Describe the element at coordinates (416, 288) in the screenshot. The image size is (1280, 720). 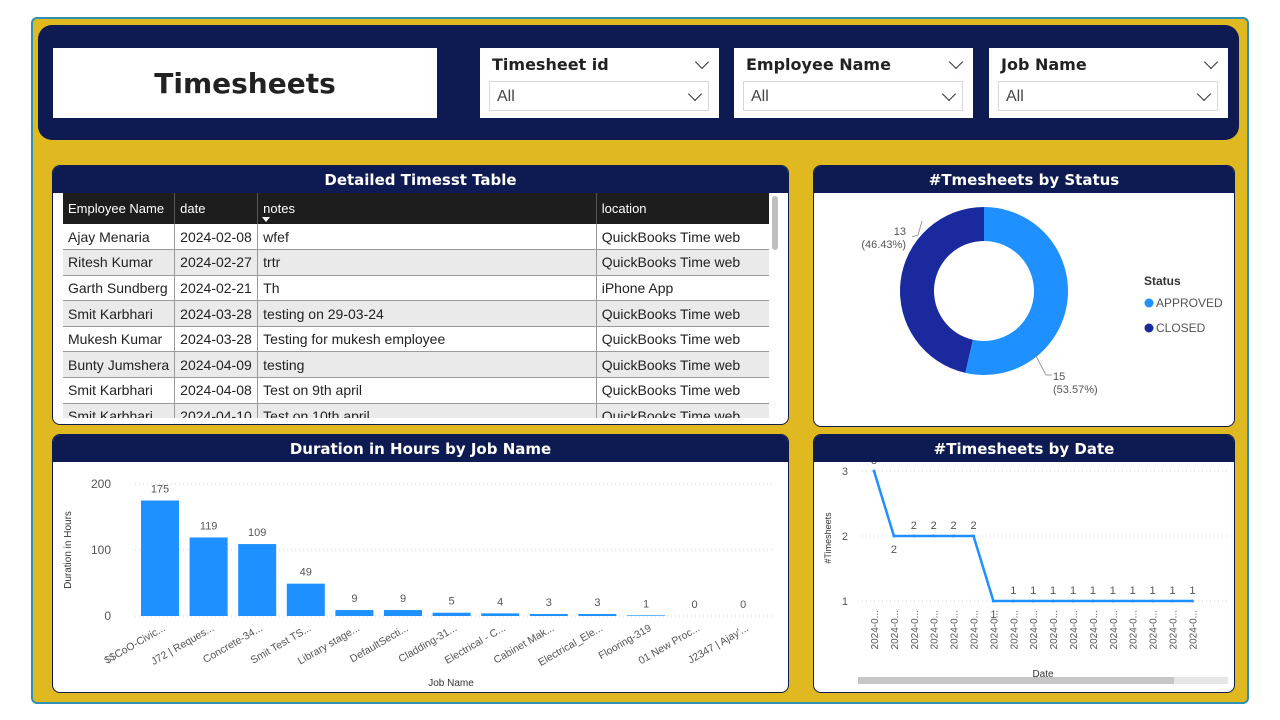
I see `table-row: Garth Sundberg 2024-02-21 Th iPhone App` at that location.